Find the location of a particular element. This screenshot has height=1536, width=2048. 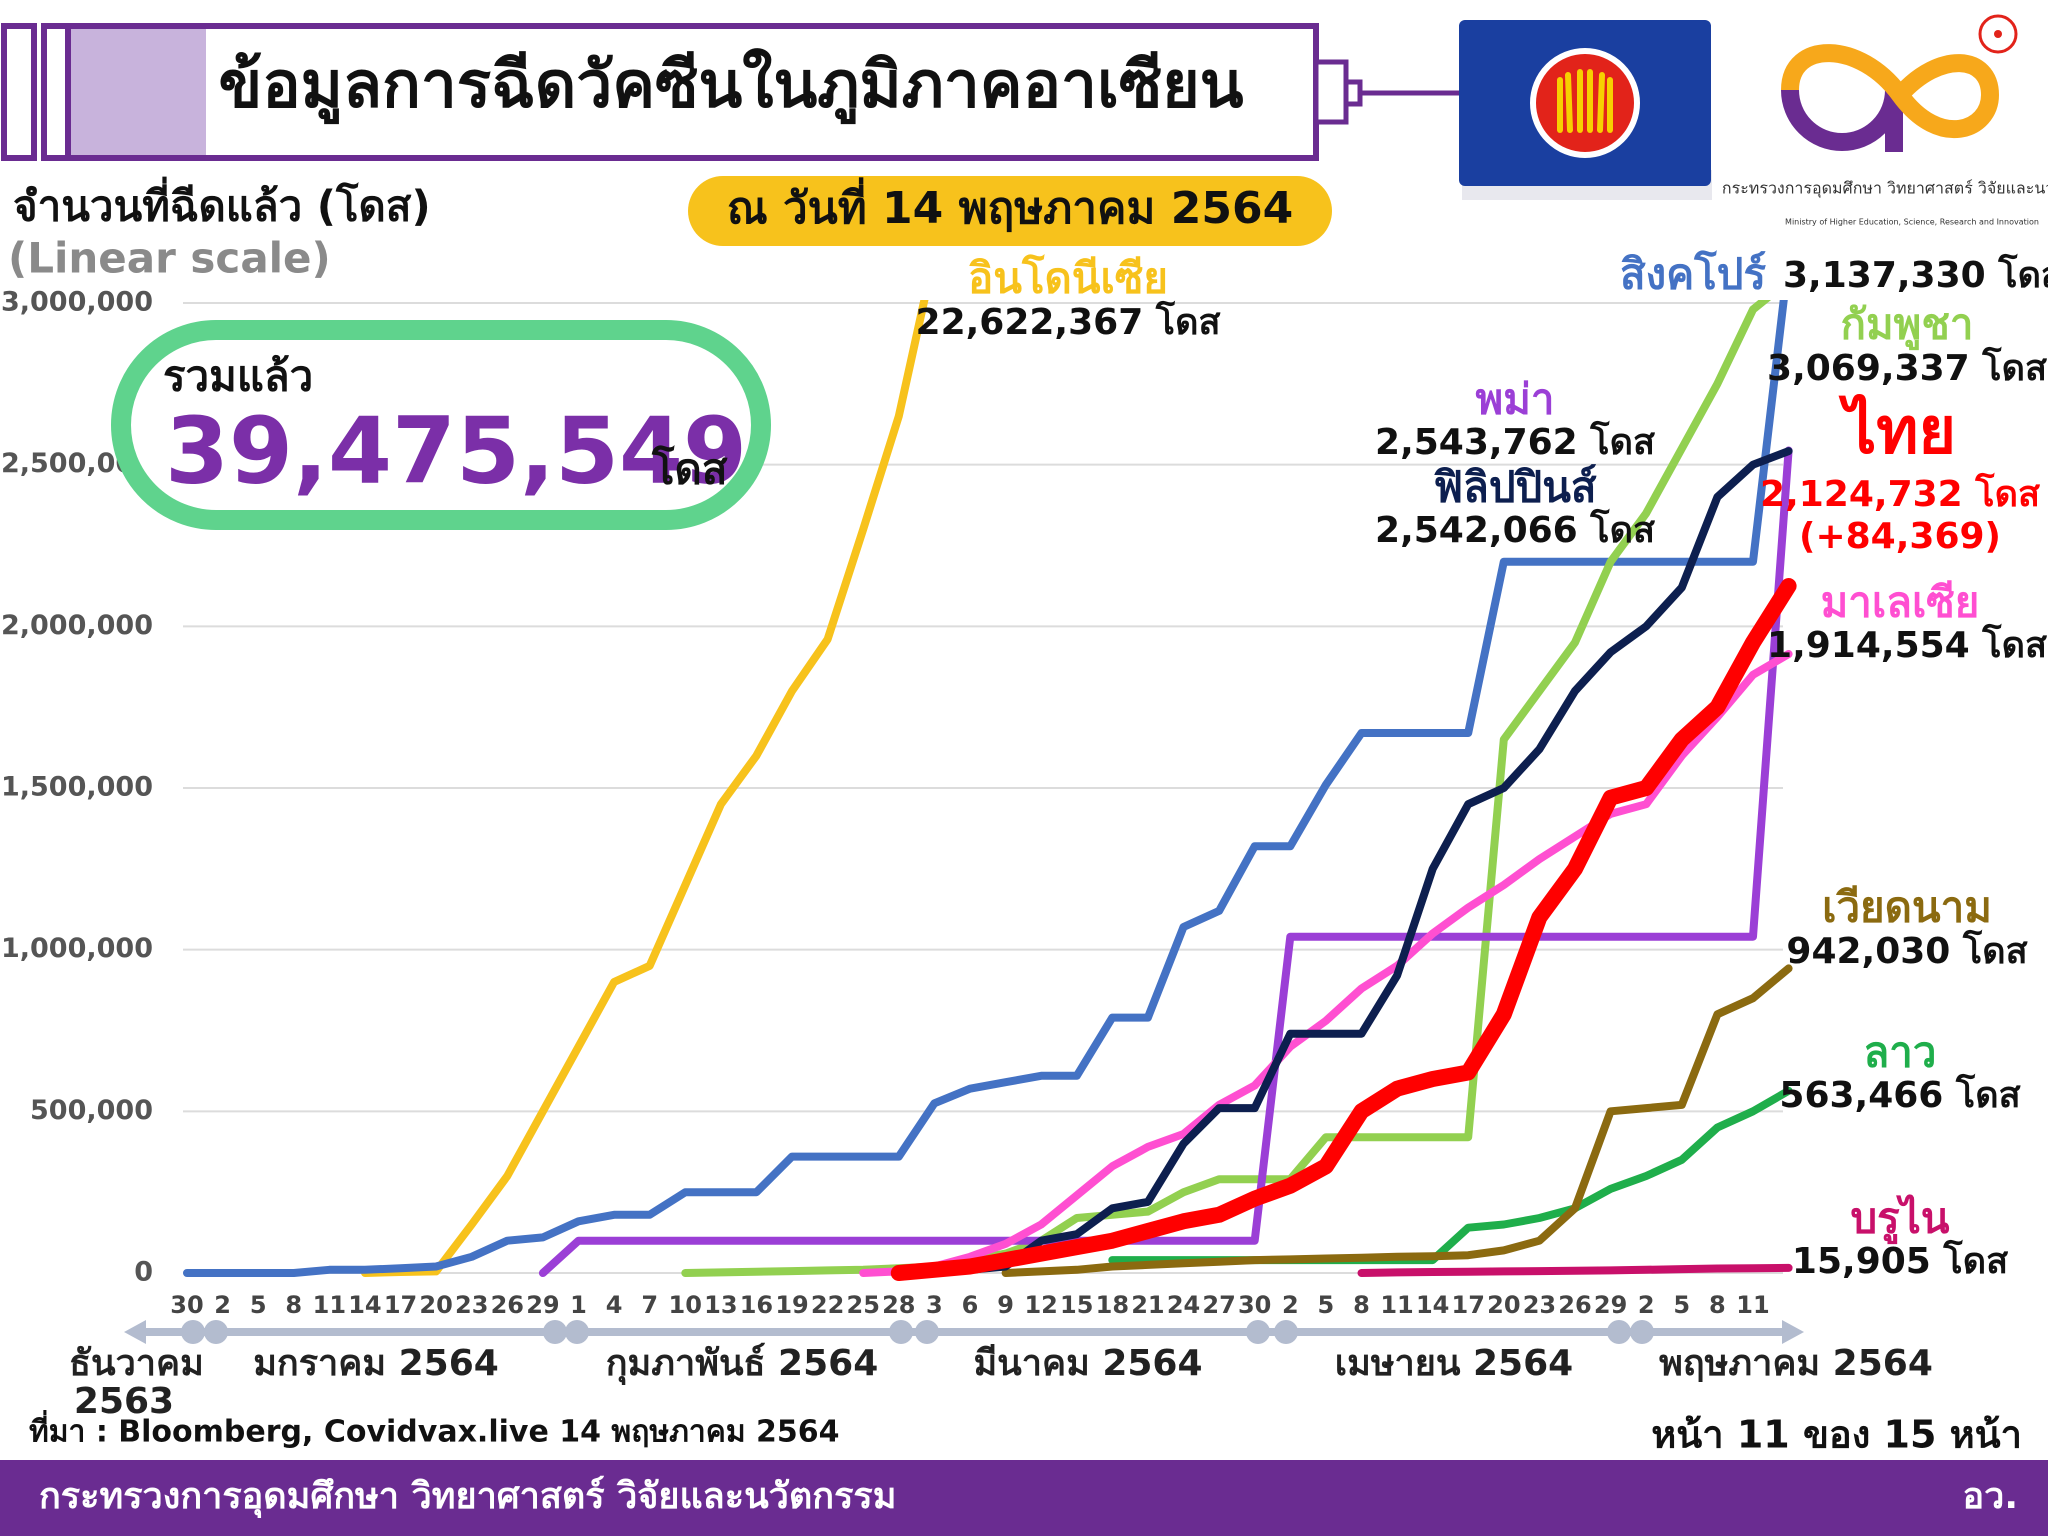

total-unit: โดส is located at coordinates (689, 469).